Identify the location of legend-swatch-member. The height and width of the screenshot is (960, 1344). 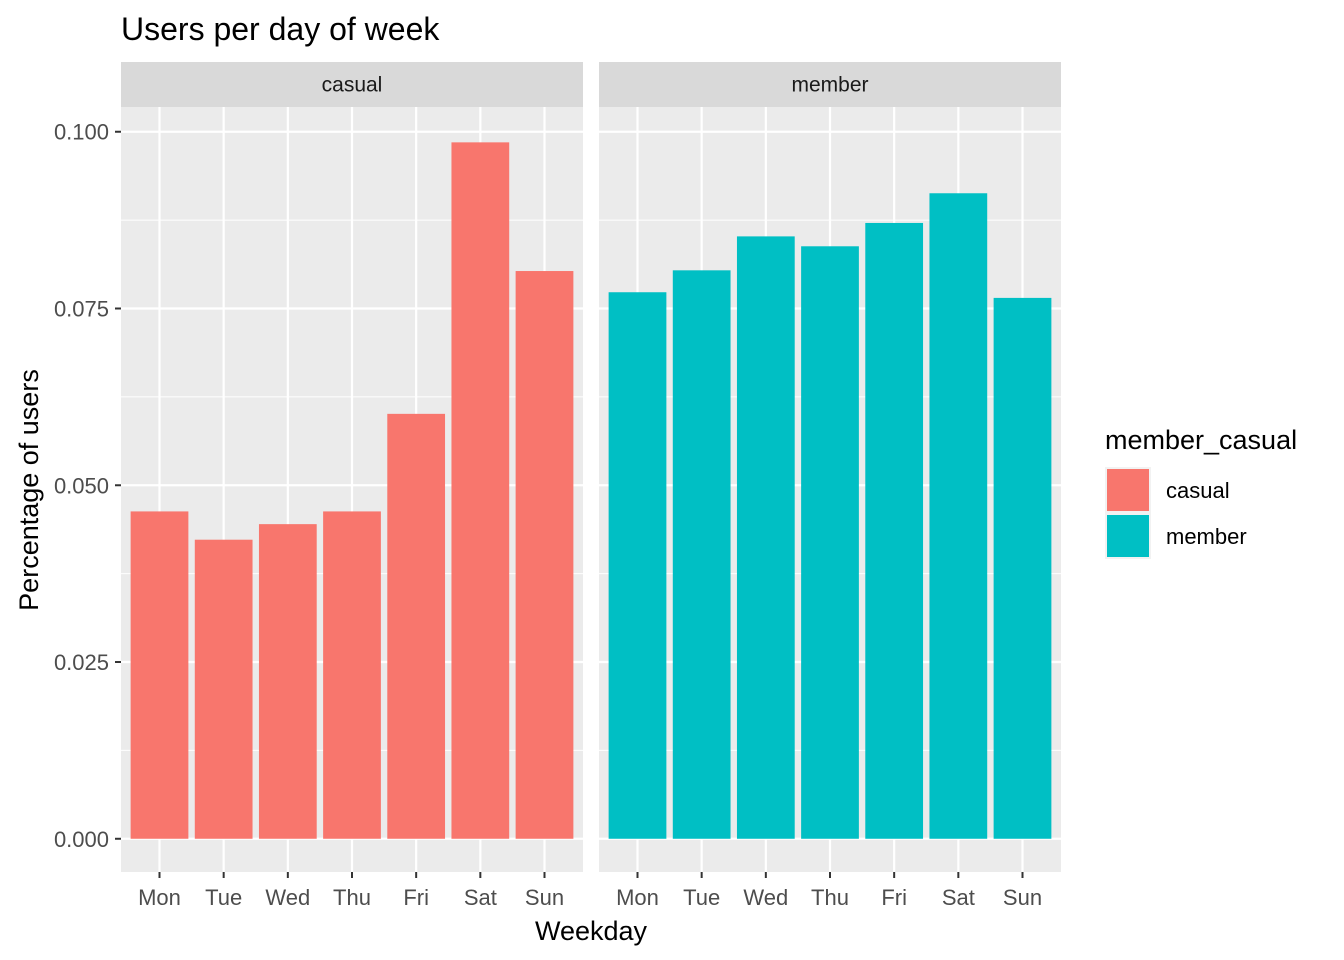
(1128, 536).